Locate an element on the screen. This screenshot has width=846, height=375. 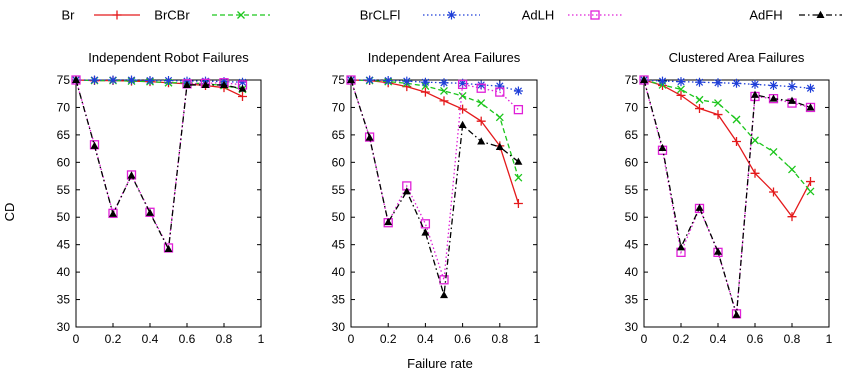
y-tick-label: 45 is located at coordinates (339, 245).